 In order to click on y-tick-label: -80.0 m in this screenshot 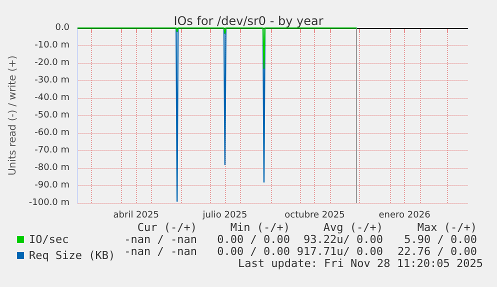, I will do `click(52, 168)`.